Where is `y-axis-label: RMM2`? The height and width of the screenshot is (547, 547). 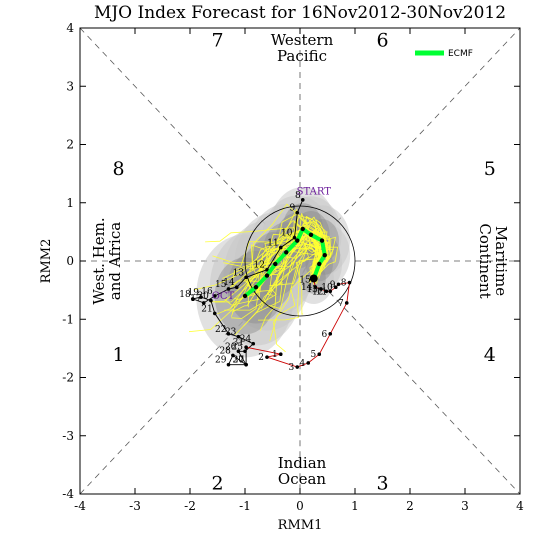
y-axis-label: RMM2 is located at coordinates (46, 261).